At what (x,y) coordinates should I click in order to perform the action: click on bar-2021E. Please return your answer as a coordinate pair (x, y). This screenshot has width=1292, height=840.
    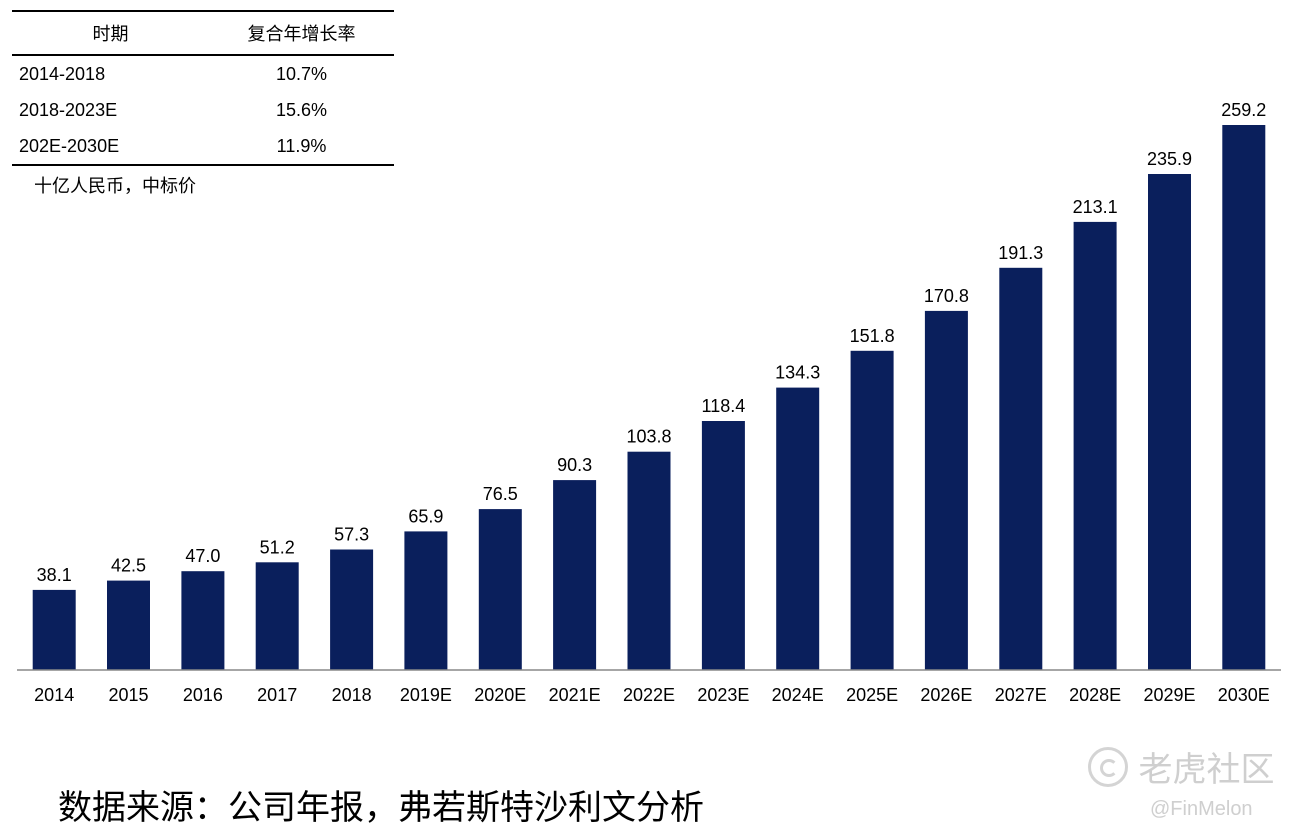
    Looking at the image, I should click on (575, 575).